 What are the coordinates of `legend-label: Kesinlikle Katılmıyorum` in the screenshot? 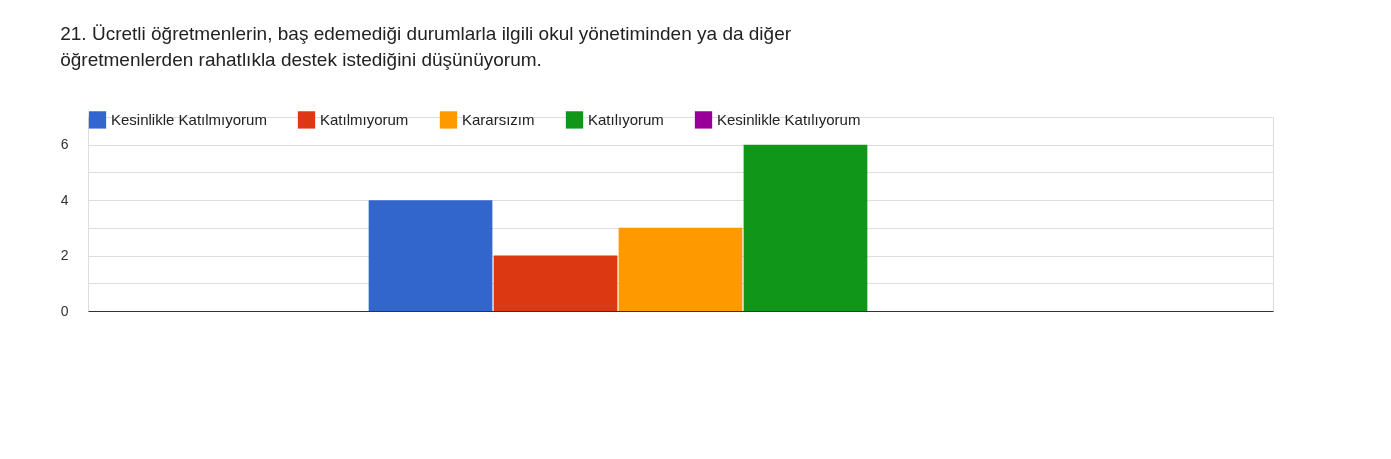 It's located at (189, 119).